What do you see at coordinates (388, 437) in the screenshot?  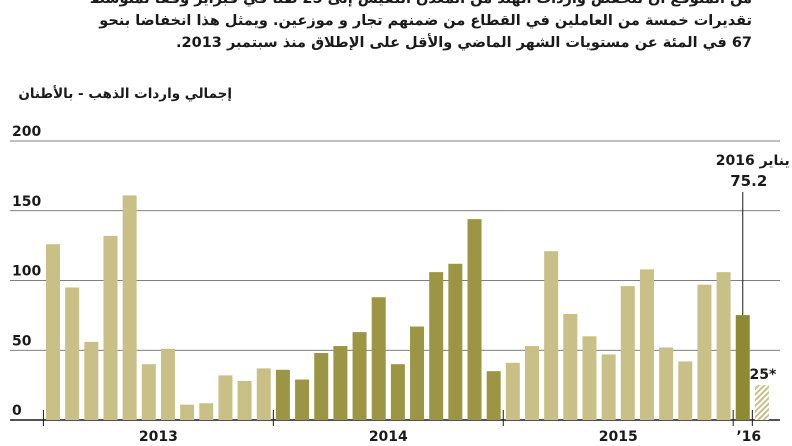 I see `x-year-label: 2014` at bounding box center [388, 437].